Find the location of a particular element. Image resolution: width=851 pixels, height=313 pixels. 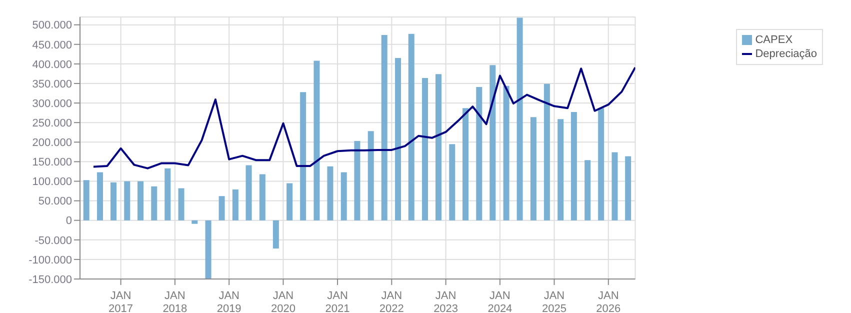

x-tick-label: JAN 2019 is located at coordinates (229, 301).